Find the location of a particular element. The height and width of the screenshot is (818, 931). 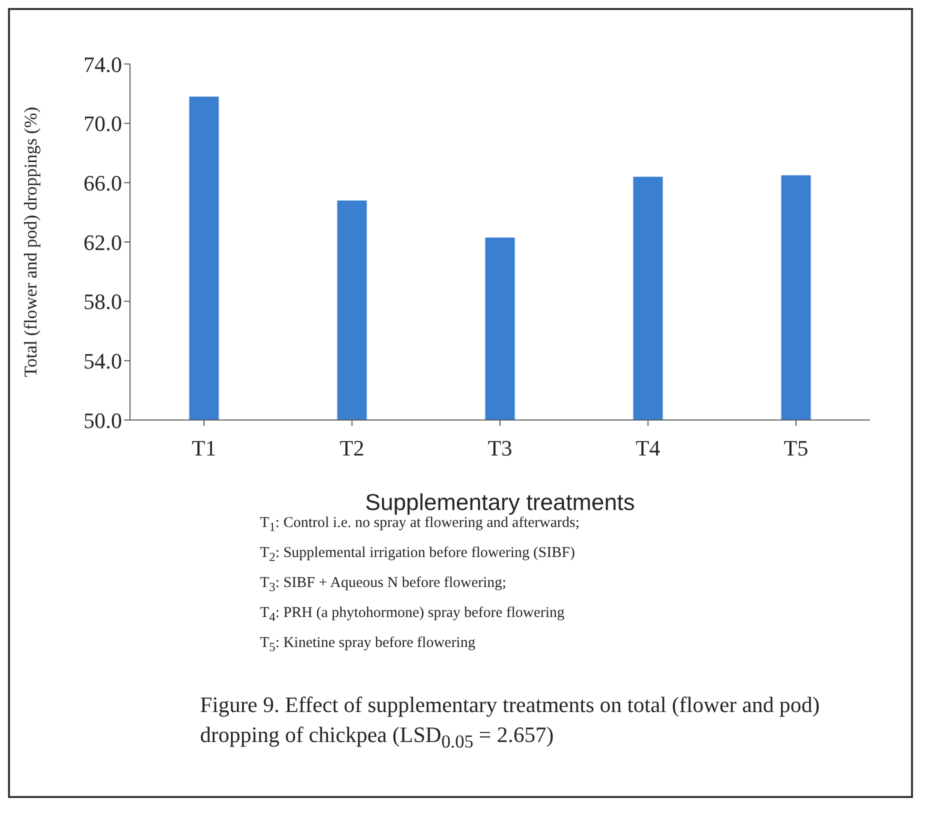

text: T$_{5}$: Kinetine spray before flowering is located at coordinates (368, 645).